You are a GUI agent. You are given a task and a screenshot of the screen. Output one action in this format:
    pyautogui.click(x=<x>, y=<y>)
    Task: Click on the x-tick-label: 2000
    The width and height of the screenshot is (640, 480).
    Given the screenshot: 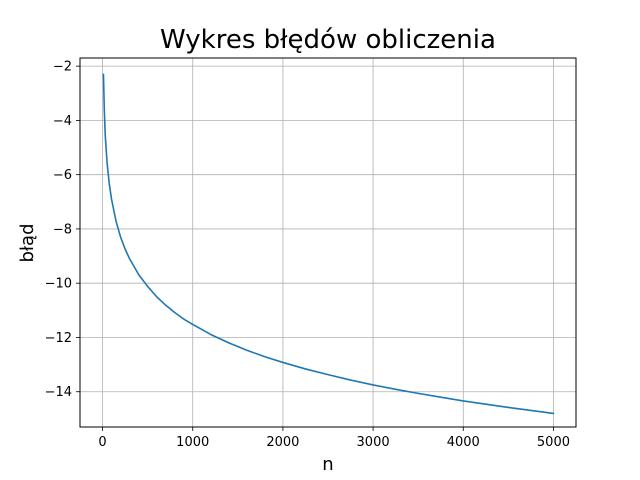 What is the action you would take?
    pyautogui.click(x=282, y=442)
    